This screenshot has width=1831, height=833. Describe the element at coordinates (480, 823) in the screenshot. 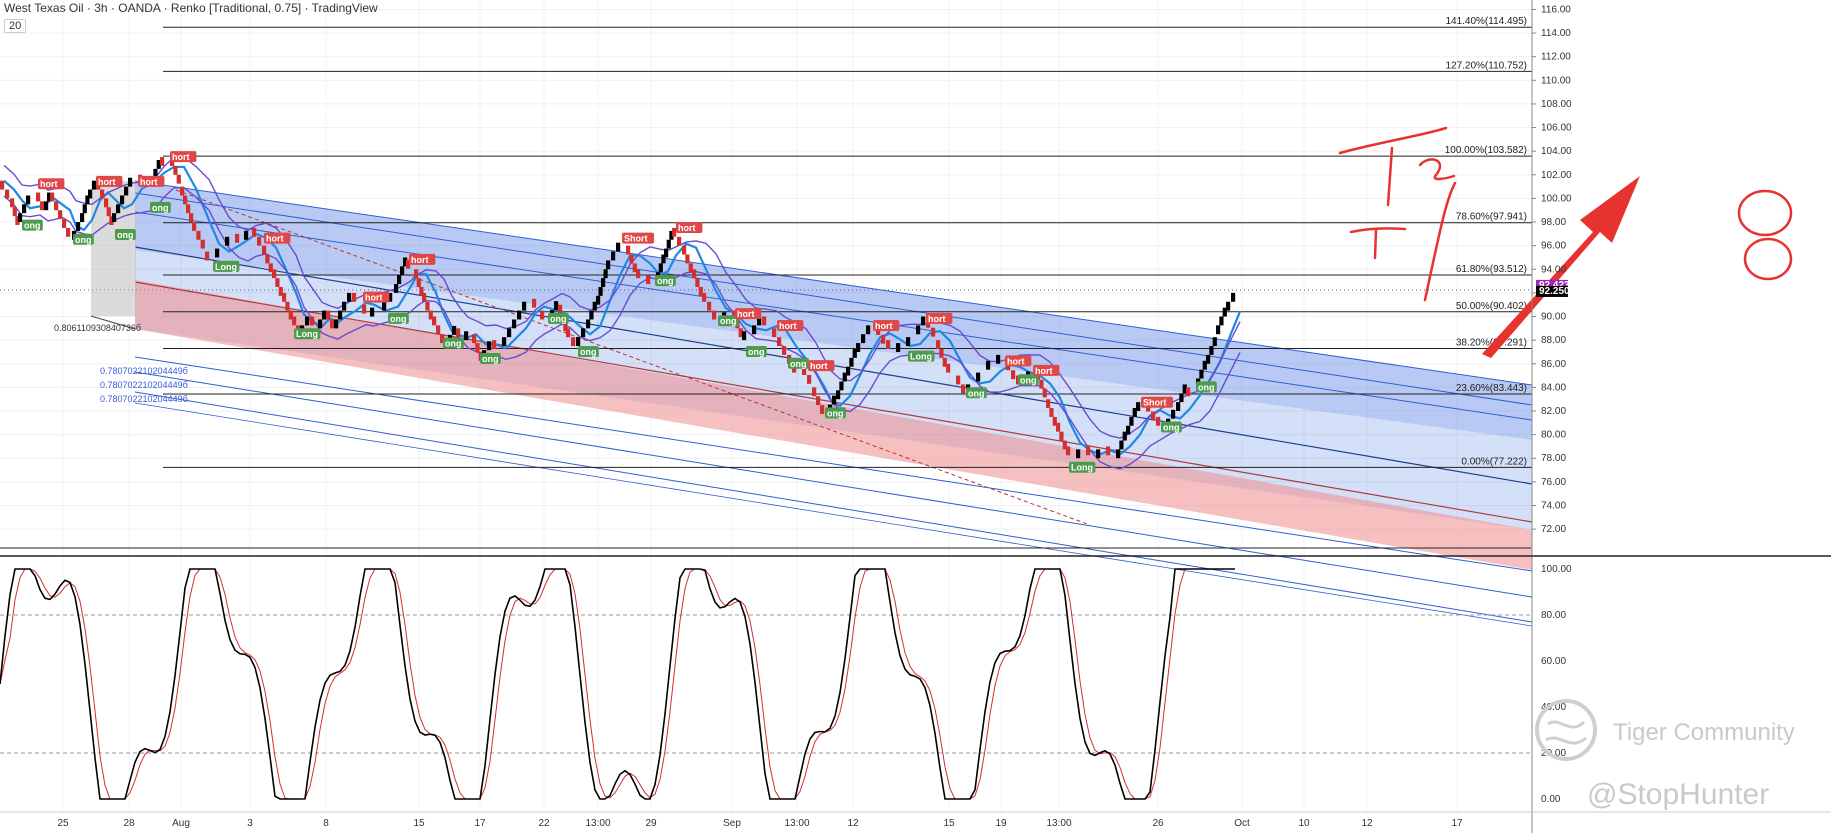

I see `x-tick-label: 17` at that location.